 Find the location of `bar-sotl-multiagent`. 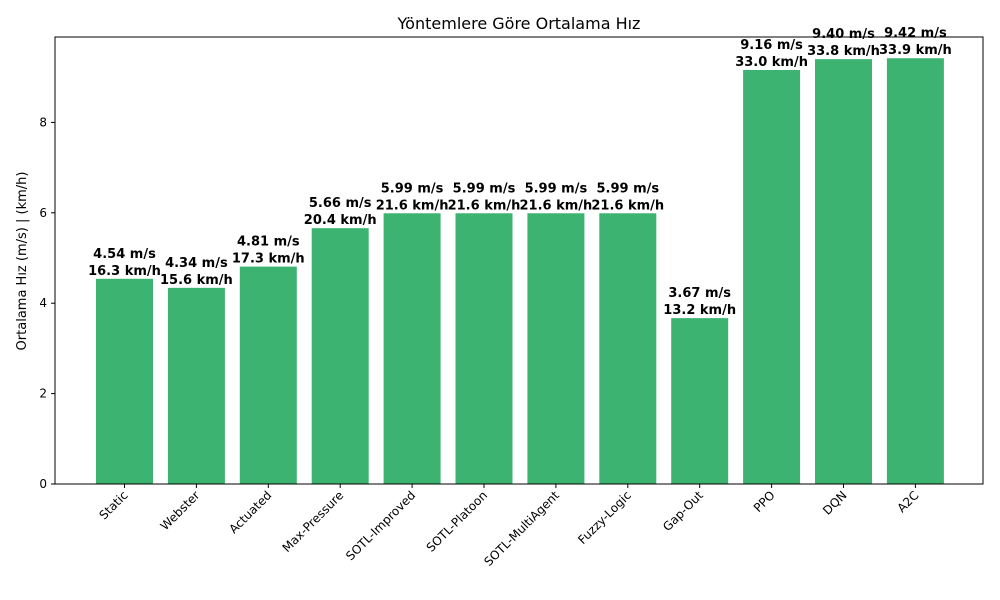

bar-sotl-multiagent is located at coordinates (556, 348).